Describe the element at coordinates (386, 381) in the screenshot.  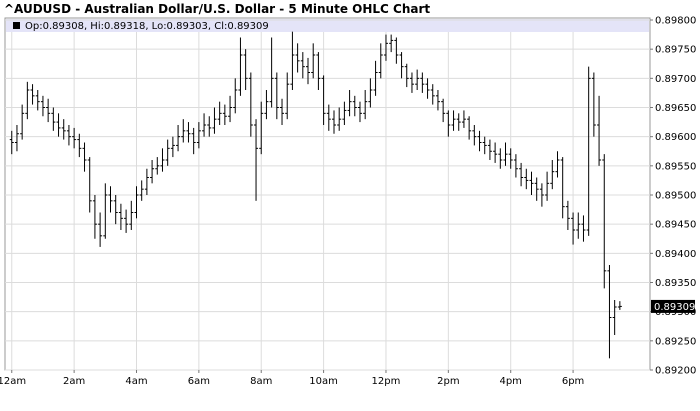
I see `x-tick-label: 12pm` at that location.